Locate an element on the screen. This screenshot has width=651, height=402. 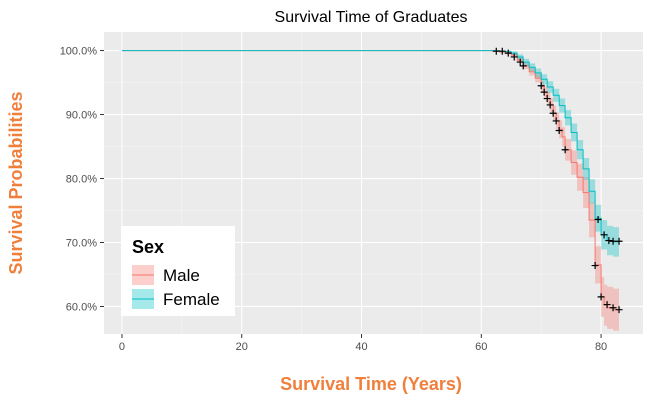
legend-title: Sex is located at coordinates (148, 247).